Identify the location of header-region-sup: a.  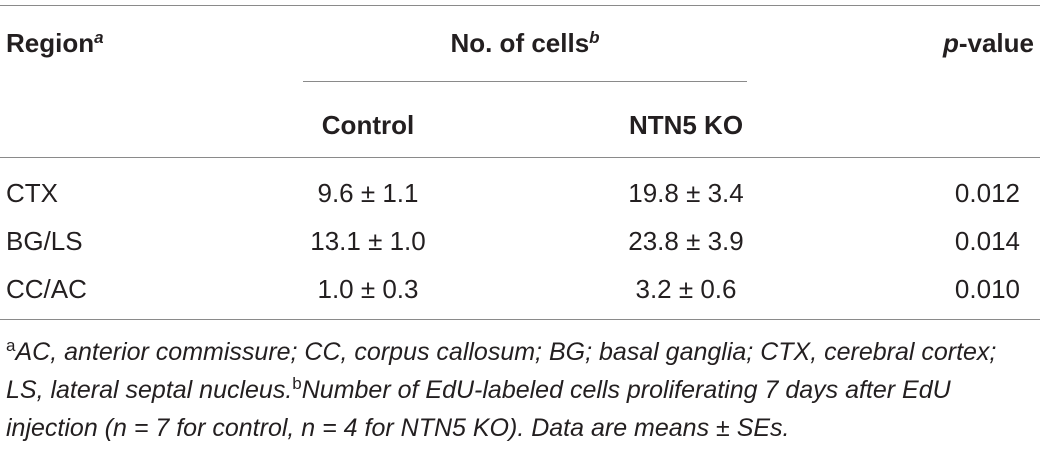
(99, 37).